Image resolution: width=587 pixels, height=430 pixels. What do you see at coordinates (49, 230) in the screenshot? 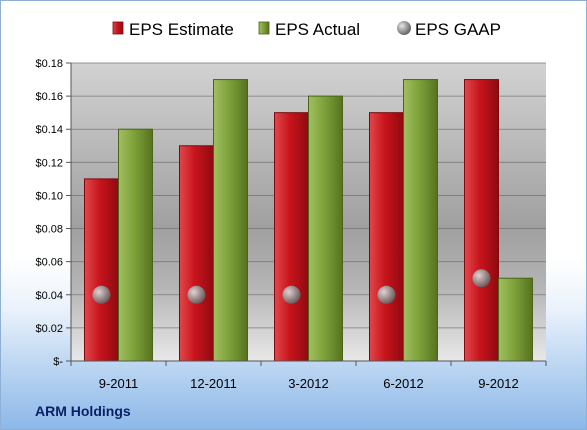
I see `y-tick-label: $0.08` at bounding box center [49, 230].